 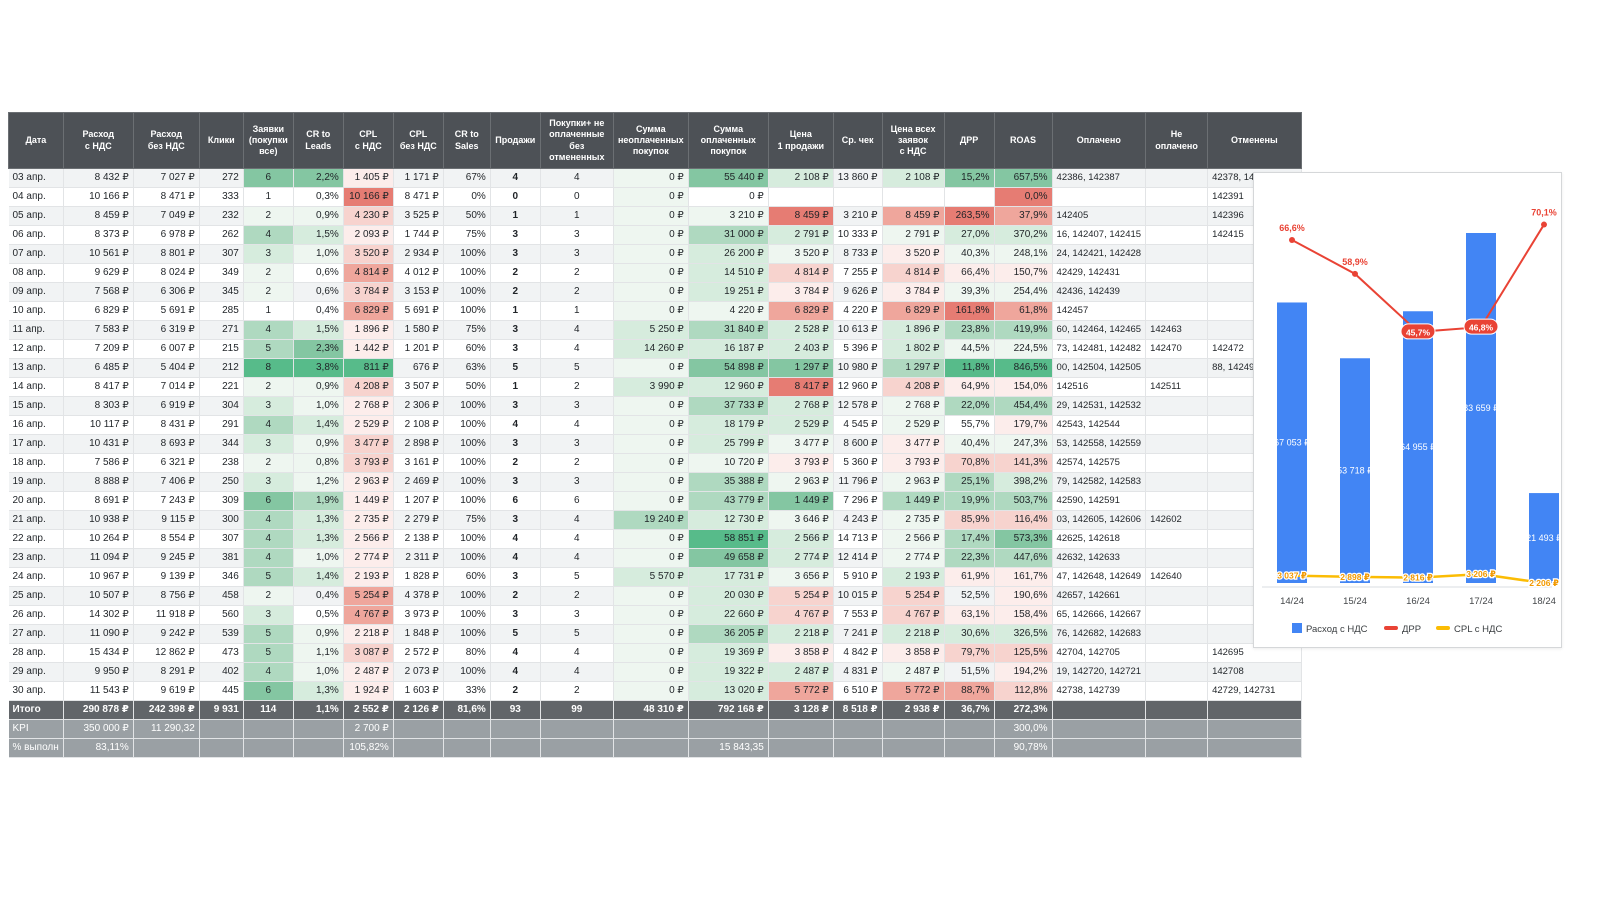 I want to click on cell: 8 024 ₽, so click(x=166, y=273).